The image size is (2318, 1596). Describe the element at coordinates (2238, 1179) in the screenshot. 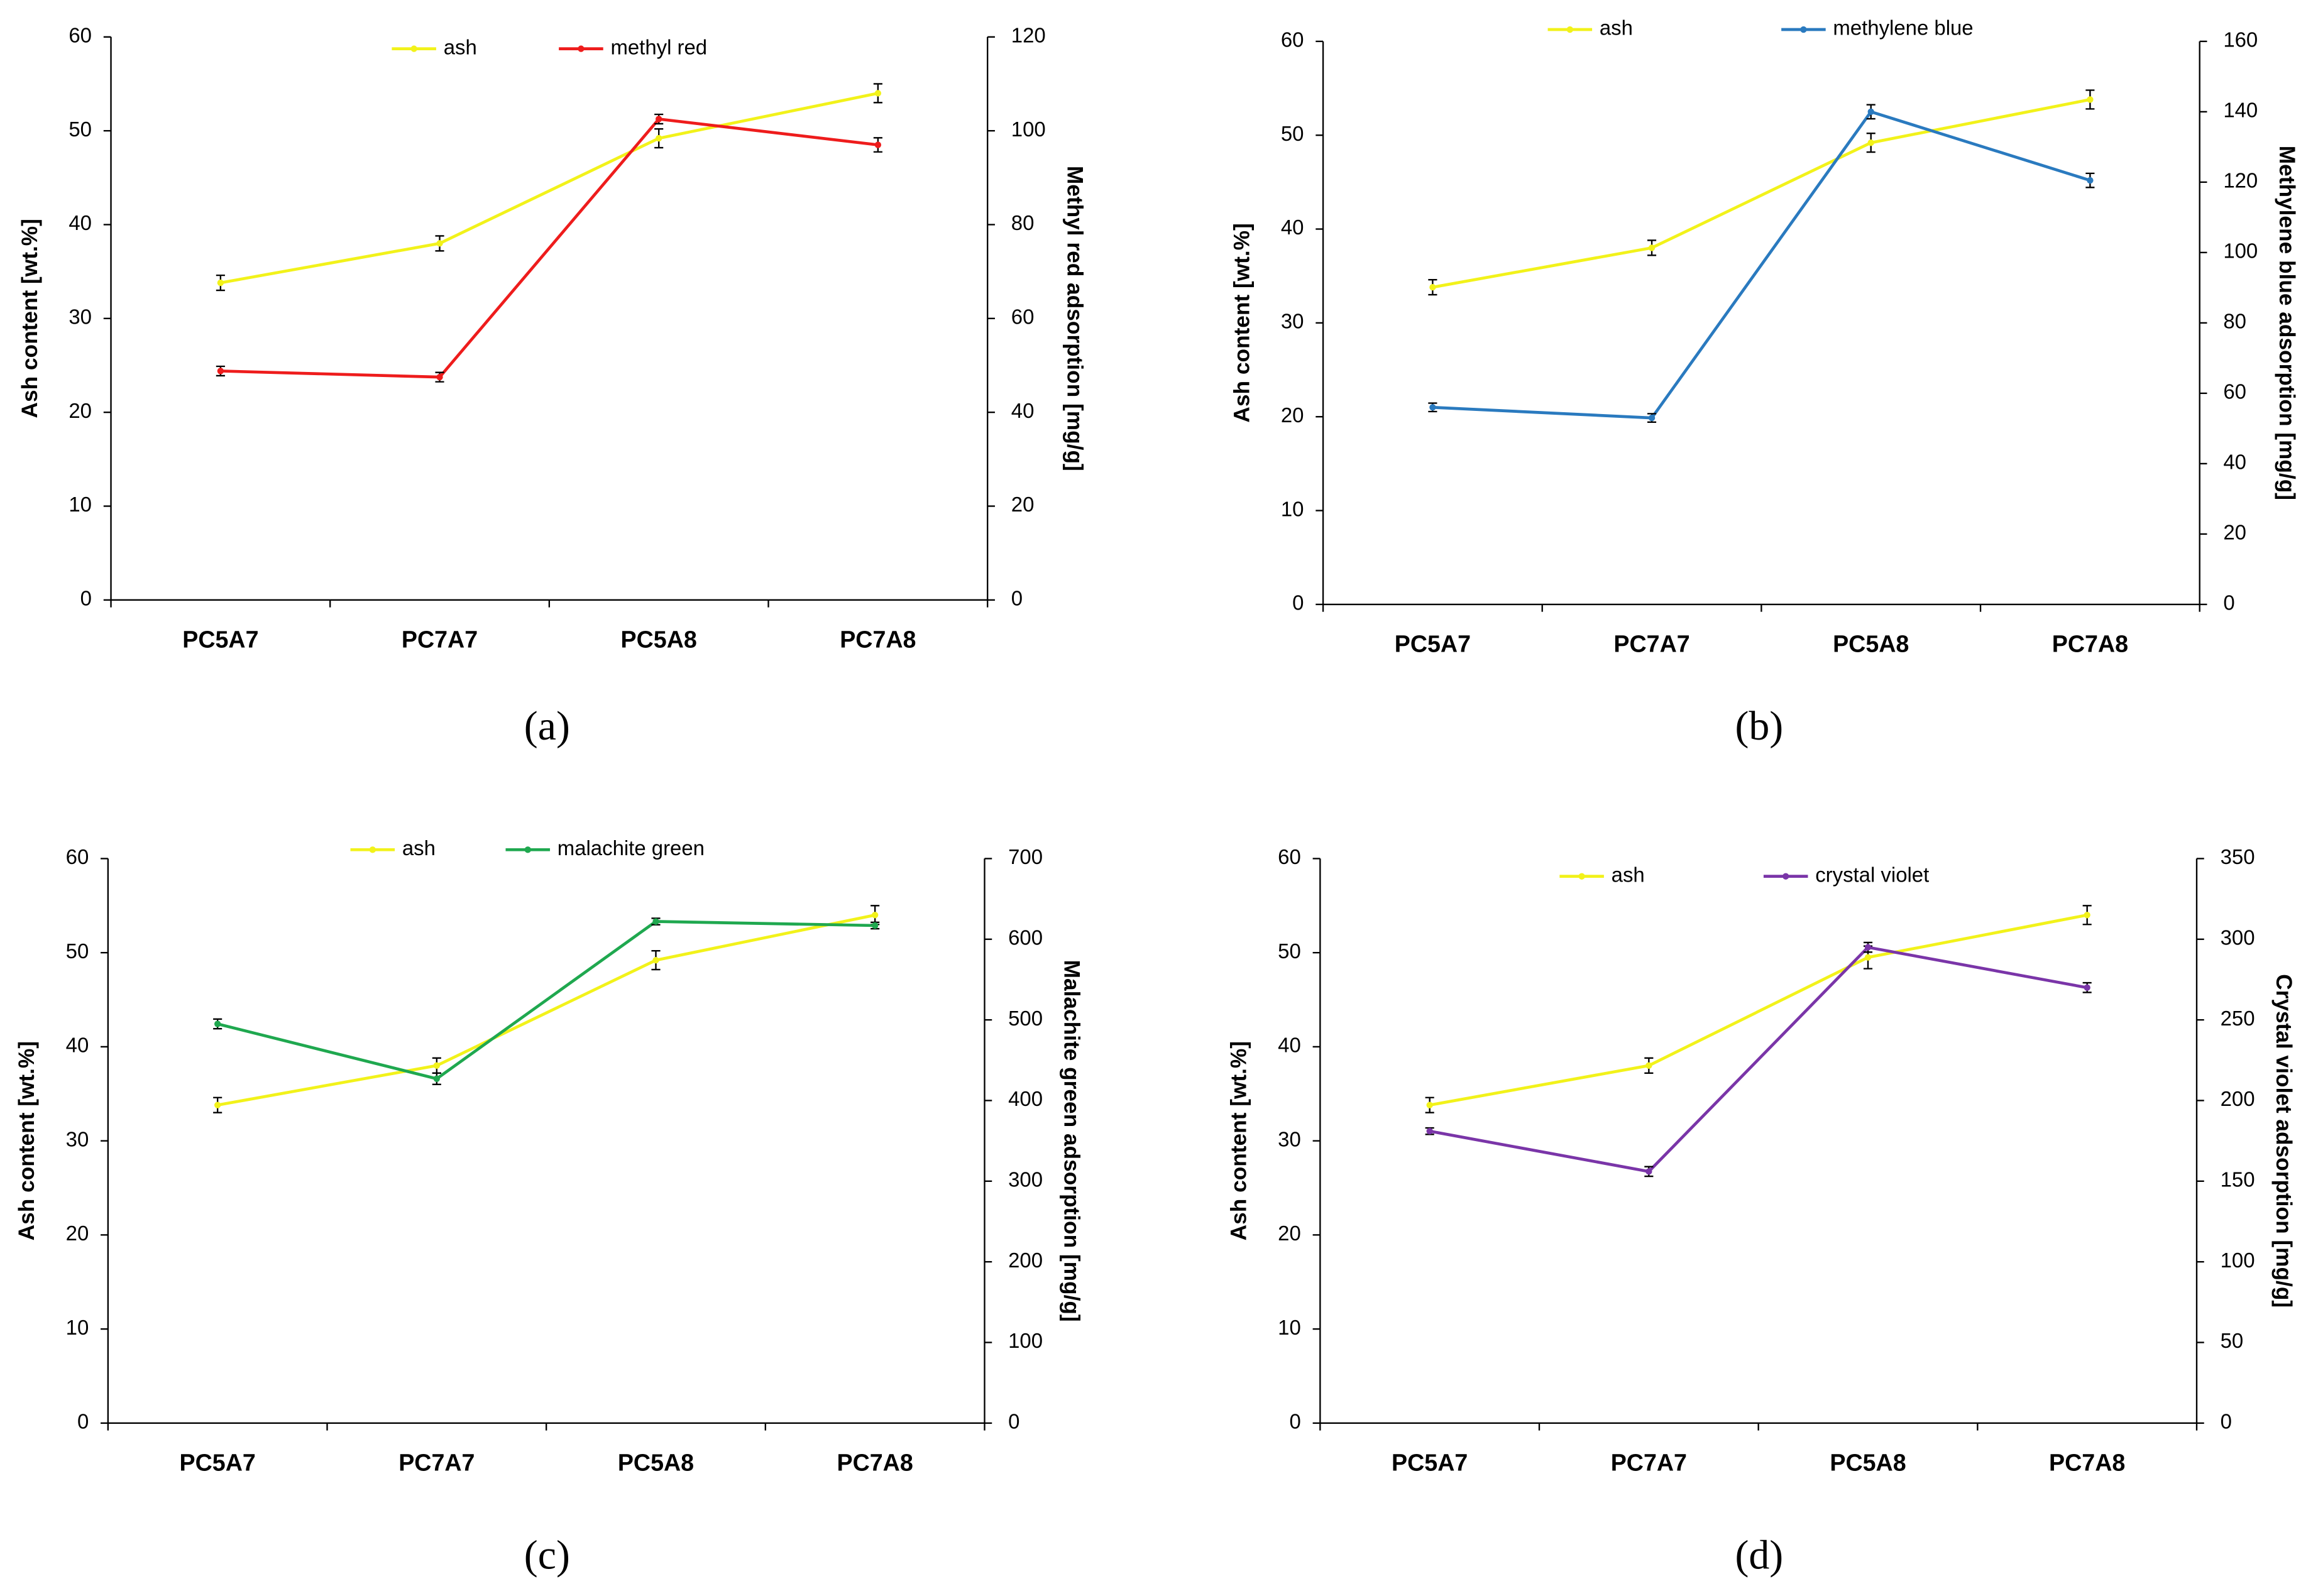

I see `y2-tick-label: 150` at that location.